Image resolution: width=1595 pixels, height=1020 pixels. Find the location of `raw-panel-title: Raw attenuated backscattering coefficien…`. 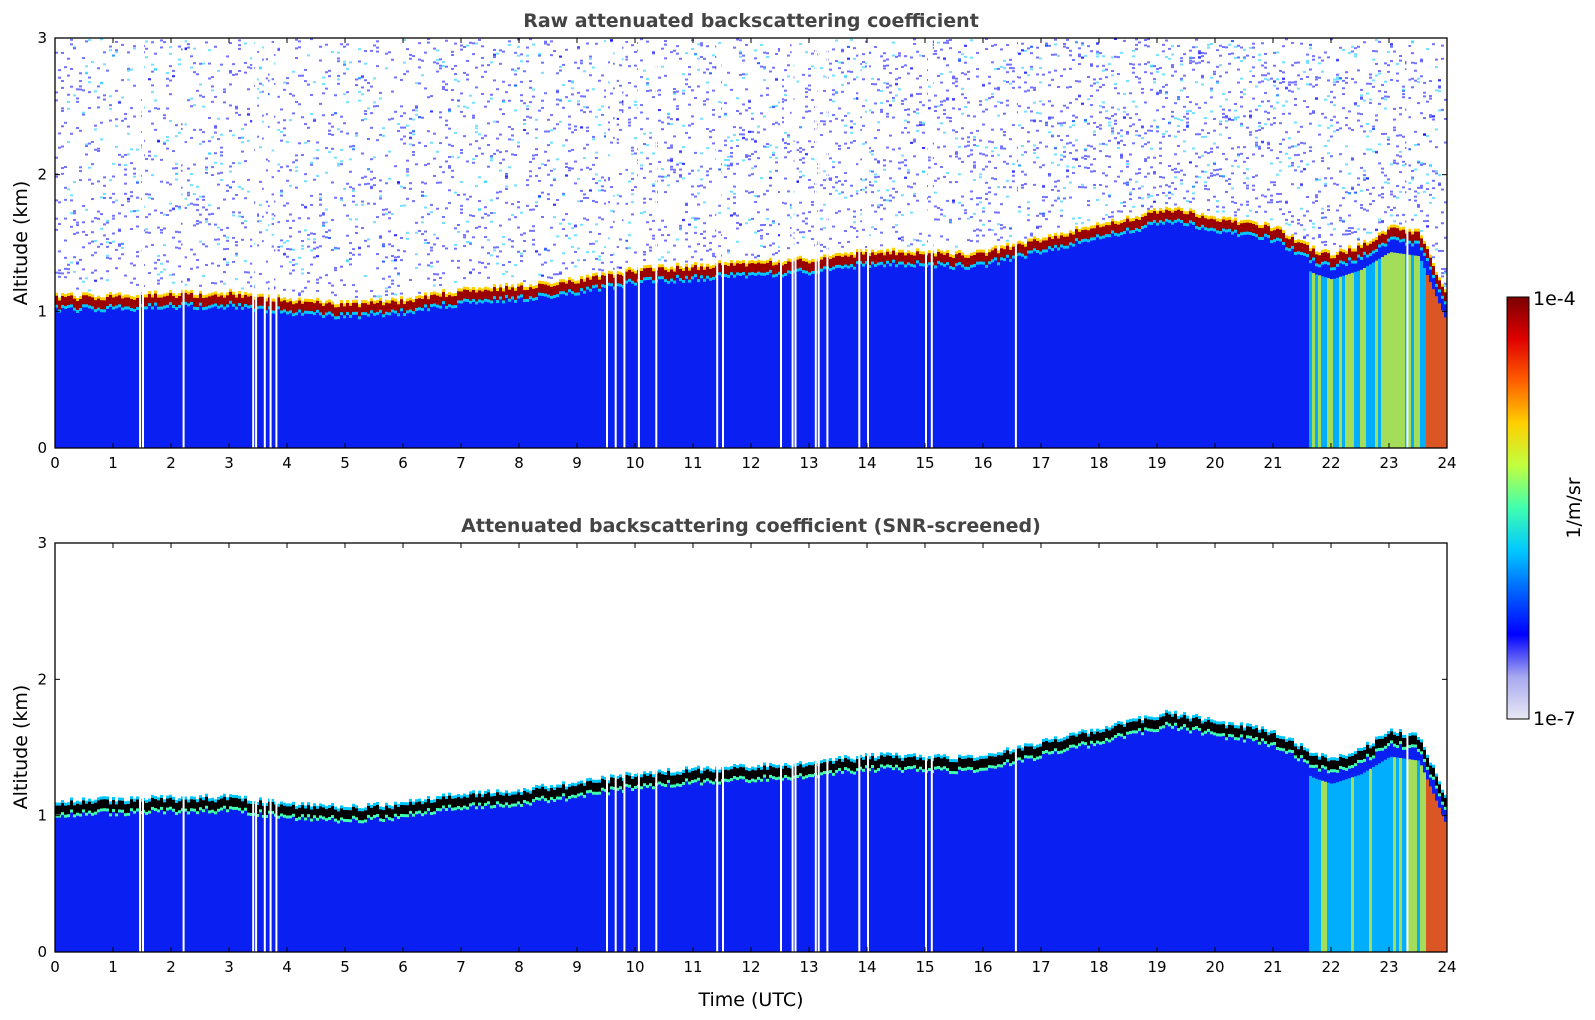

raw-panel-title: Raw attenuated backscattering coefficien… is located at coordinates (751, 21).